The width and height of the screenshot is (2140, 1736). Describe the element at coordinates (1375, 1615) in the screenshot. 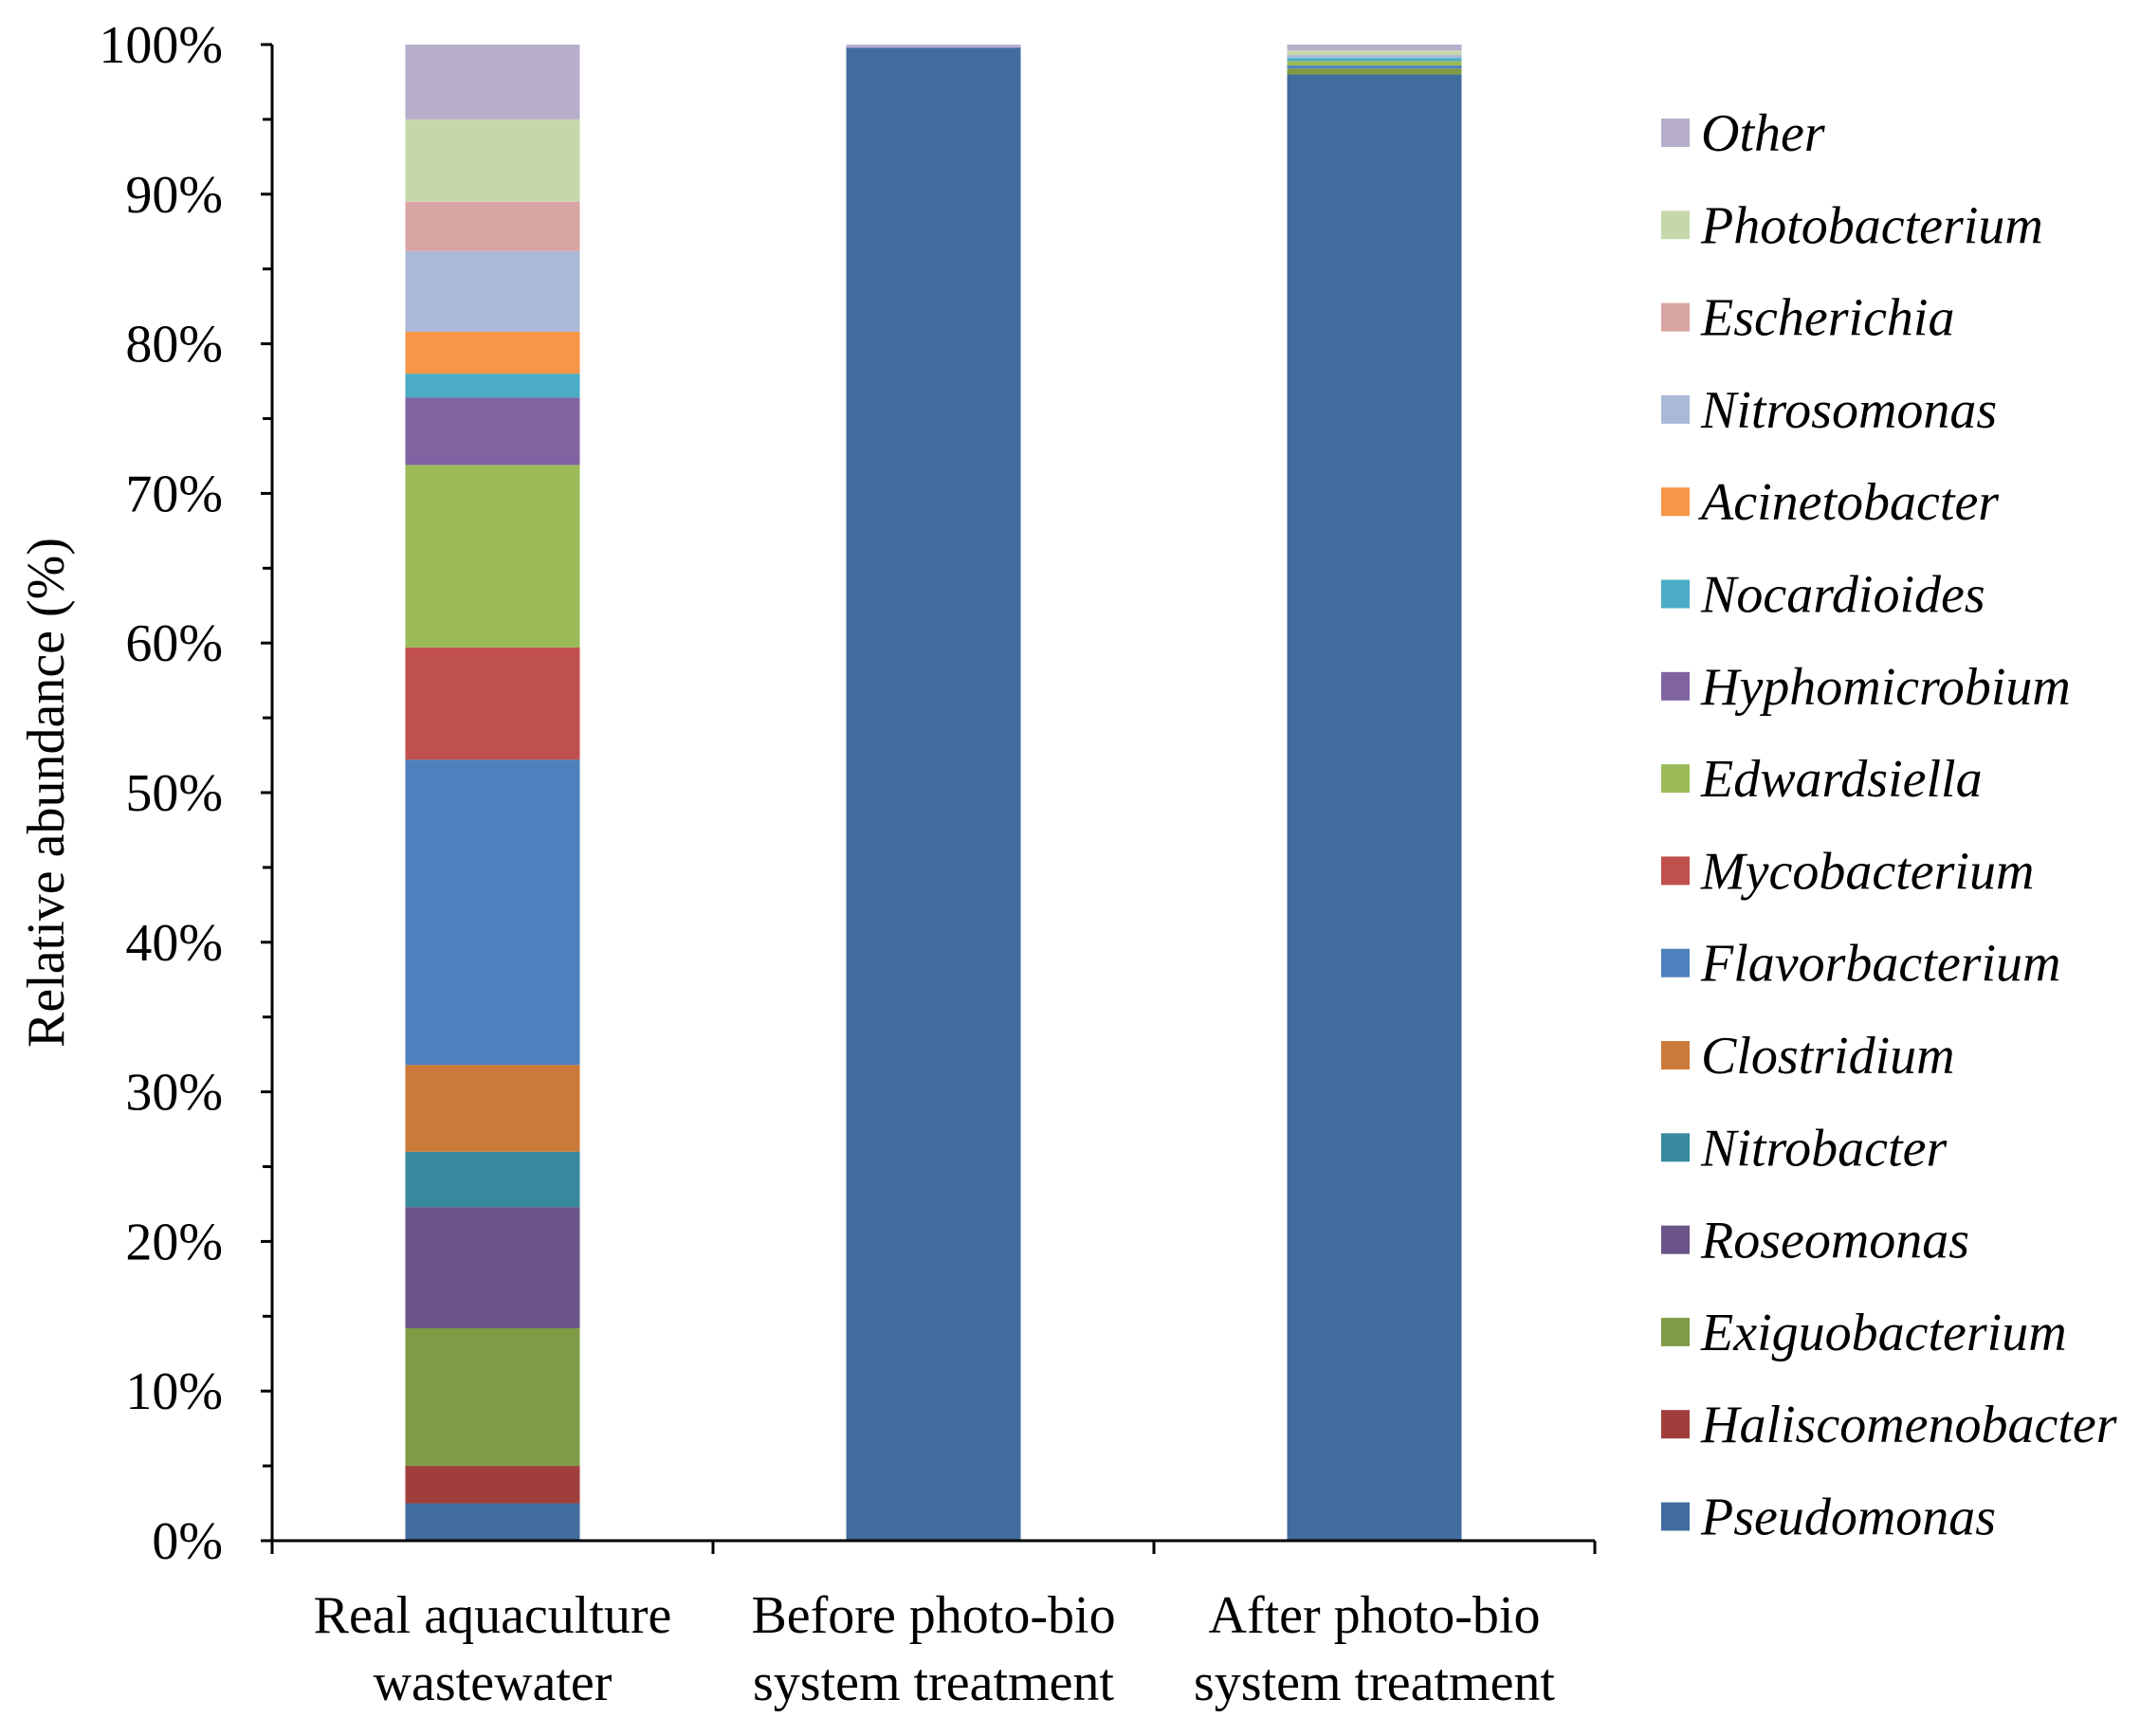

I see `category-label-3-line-1: After photo-bio` at that location.